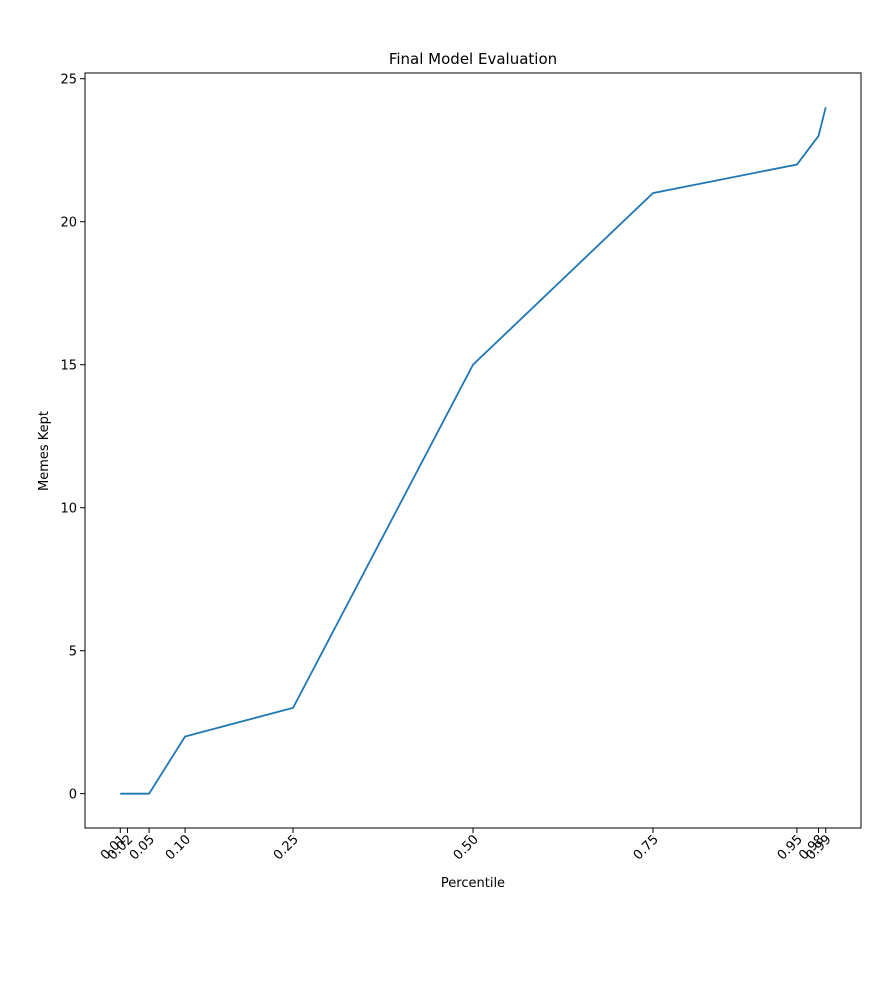  Describe the element at coordinates (178, 847) in the screenshot. I see `x-tick-label: 0.10` at that location.